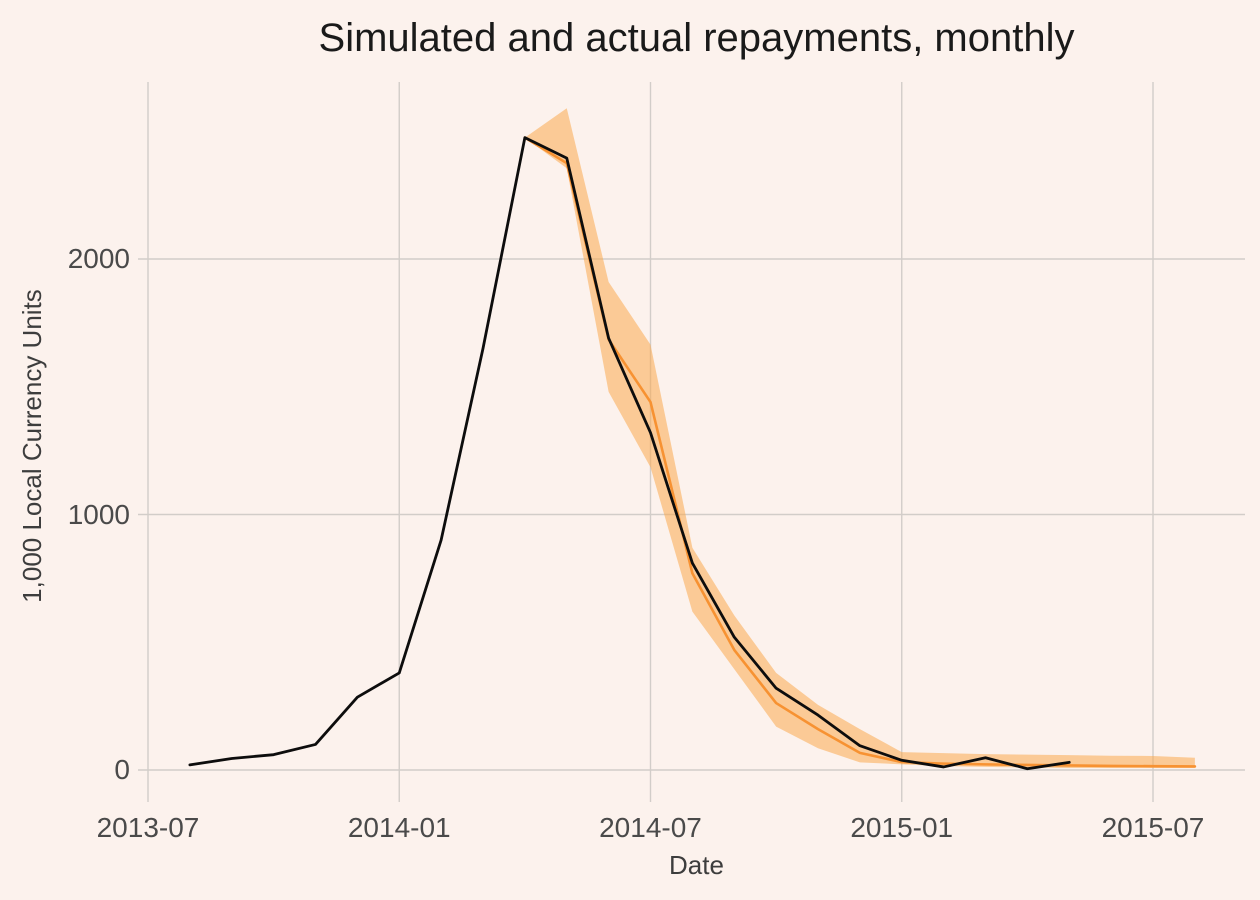 This screenshot has height=900, width=1260. Describe the element at coordinates (399, 827) in the screenshot. I see `x-tick-label: 2014-01` at that location.